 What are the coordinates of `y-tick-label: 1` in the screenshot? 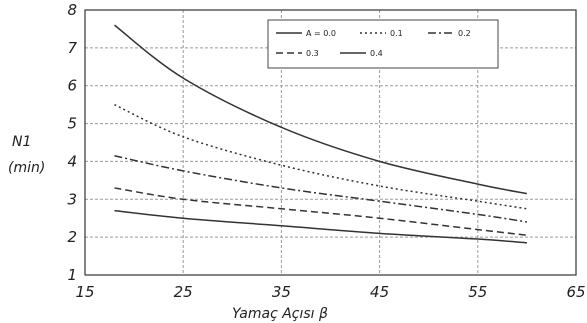 It's located at (72, 275).